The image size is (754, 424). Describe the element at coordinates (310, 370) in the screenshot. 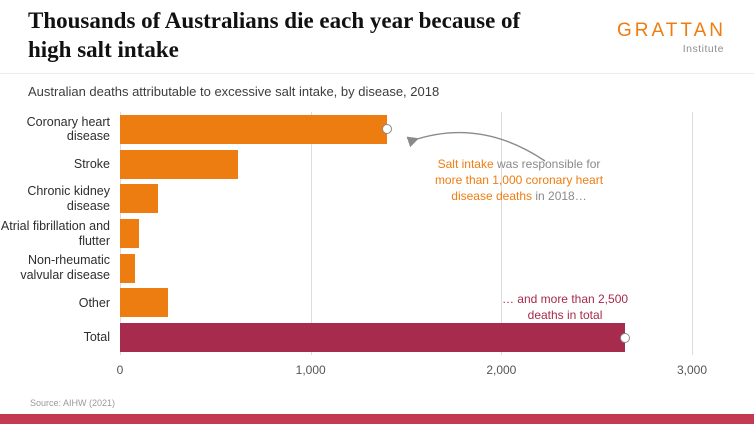

I see `x-tick-label: 1,000` at that location.